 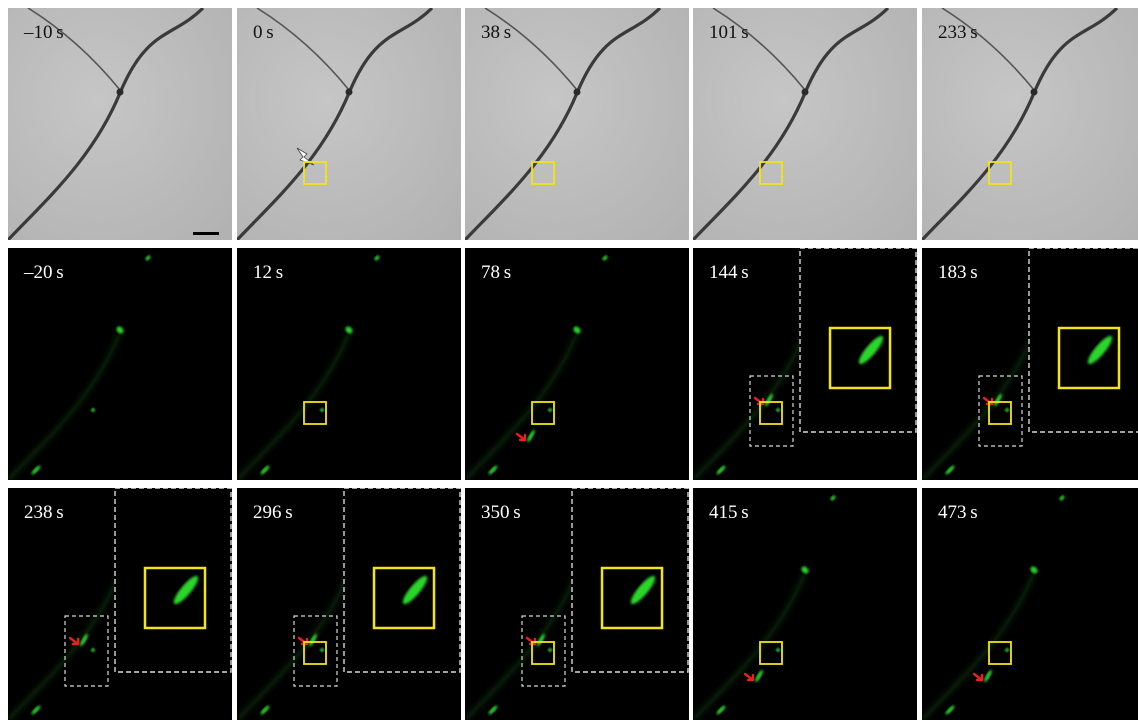 What do you see at coordinates (268, 272) in the screenshot?
I see `time-label: 12 s` at bounding box center [268, 272].